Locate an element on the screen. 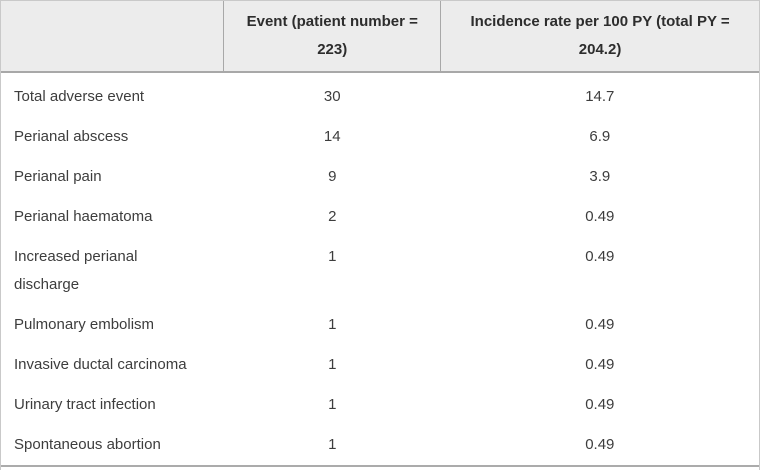 The image size is (760, 470). event-name-cell: Spontaneous abortion is located at coordinates (112, 446).